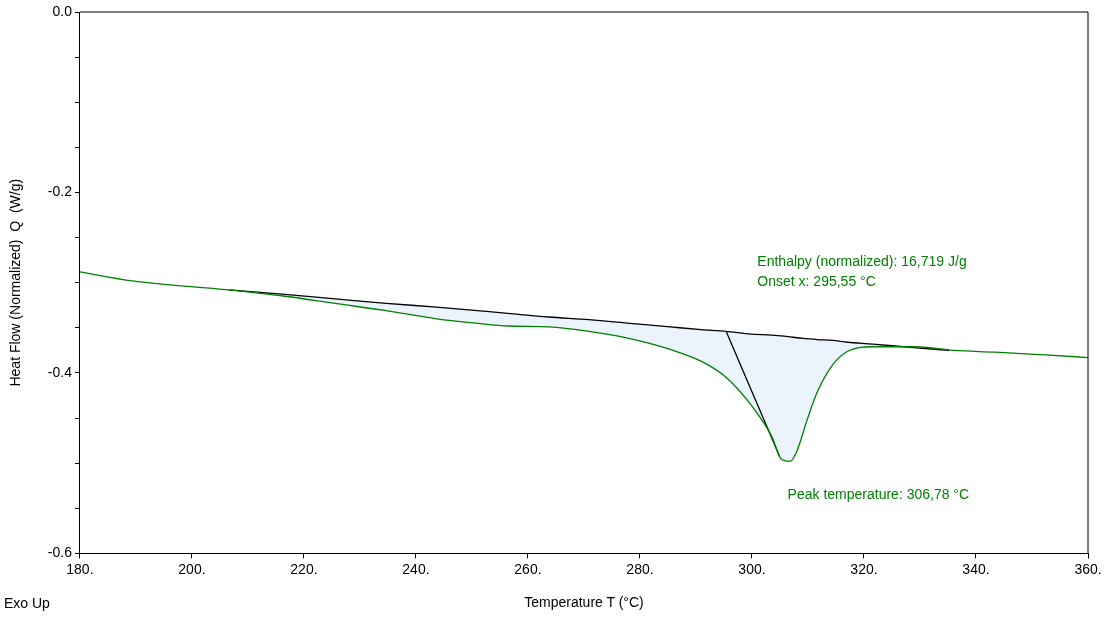 The image size is (1115, 624). What do you see at coordinates (192, 568) in the screenshot?
I see `x-tick-label: 200.` at bounding box center [192, 568].